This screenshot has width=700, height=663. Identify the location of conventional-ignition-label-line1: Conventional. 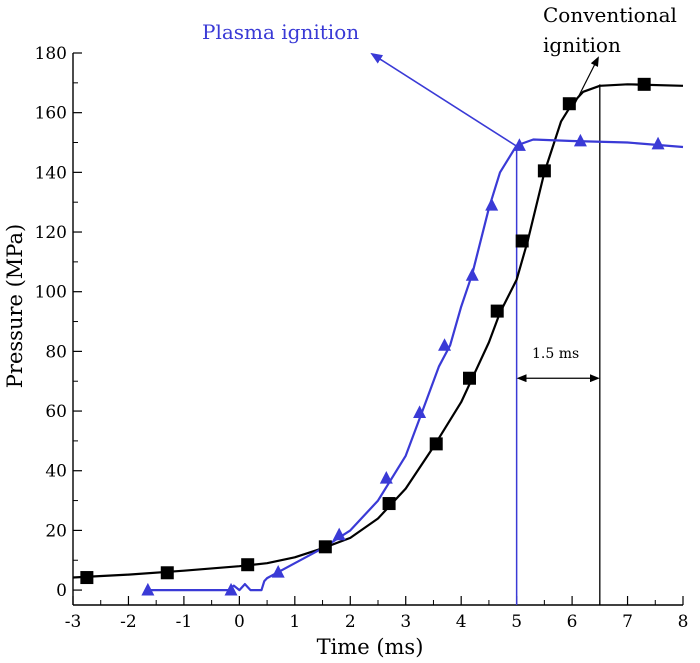
(610, 15).